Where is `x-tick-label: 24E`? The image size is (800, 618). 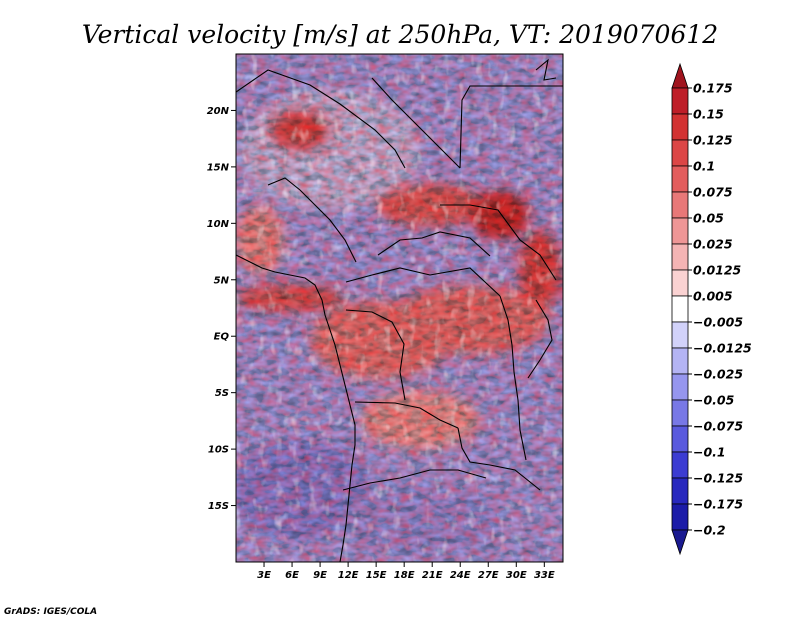
x-tick-label: 24E is located at coordinates (460, 575).